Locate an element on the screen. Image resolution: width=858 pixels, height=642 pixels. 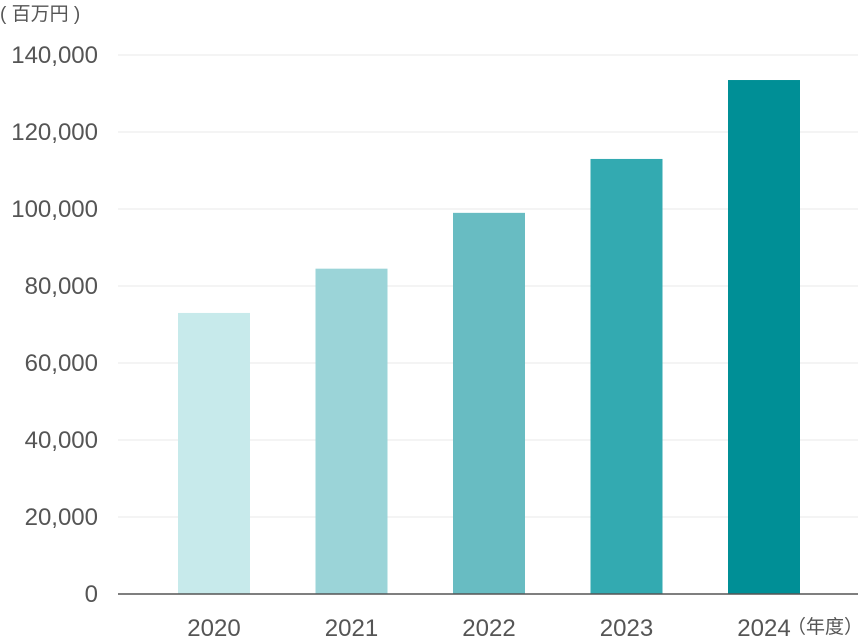
y-tick-label: 140,000 is located at coordinates (54, 55).